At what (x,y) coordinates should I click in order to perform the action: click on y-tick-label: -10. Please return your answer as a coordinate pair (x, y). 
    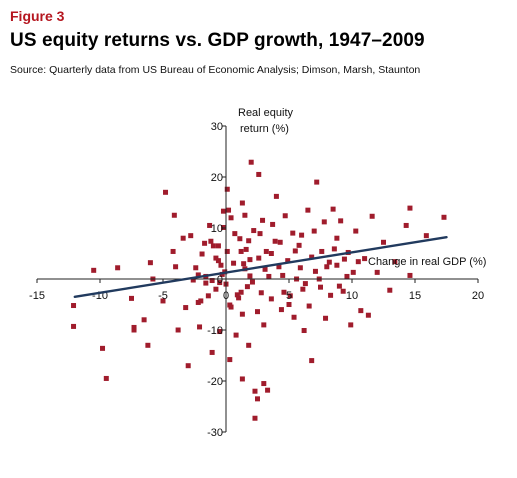
    Looking at the image, I should click on (215, 331).